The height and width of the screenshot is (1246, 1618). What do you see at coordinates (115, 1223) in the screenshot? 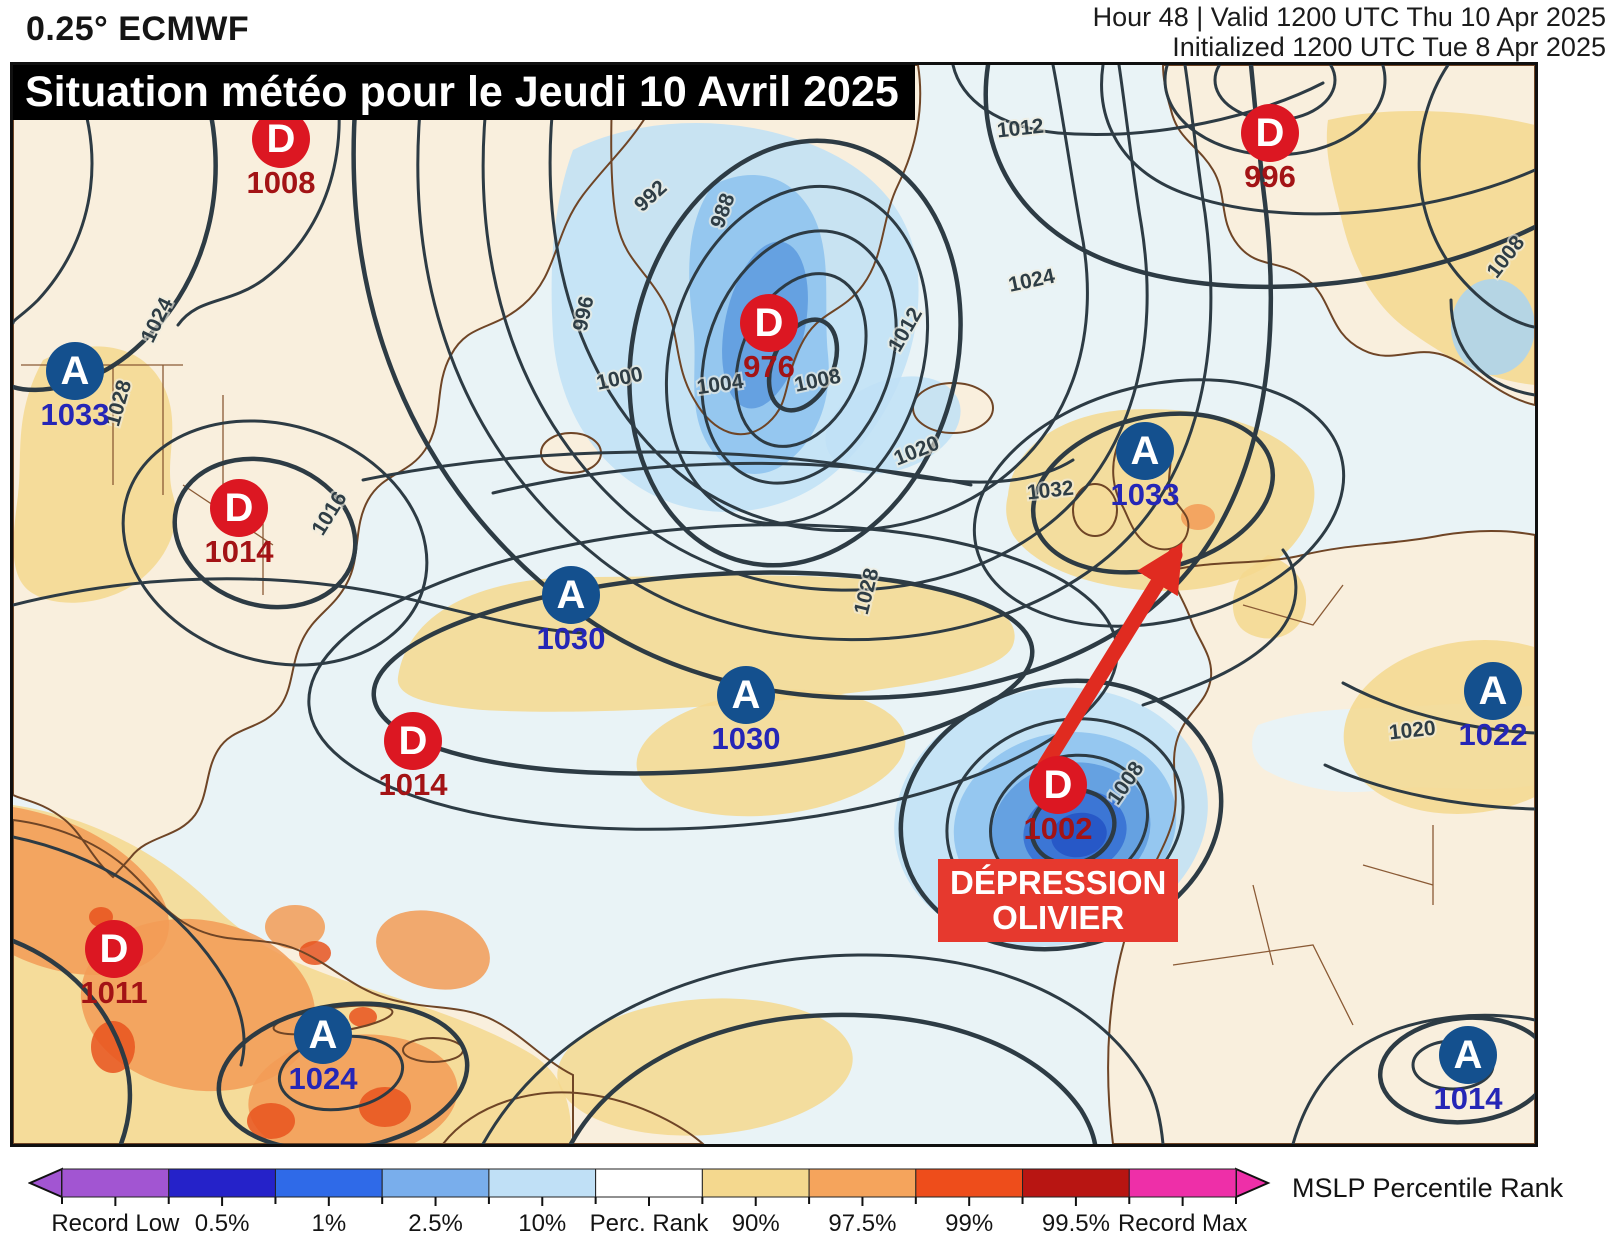
I see `legend-tick-label: Record Low` at bounding box center [115, 1223].